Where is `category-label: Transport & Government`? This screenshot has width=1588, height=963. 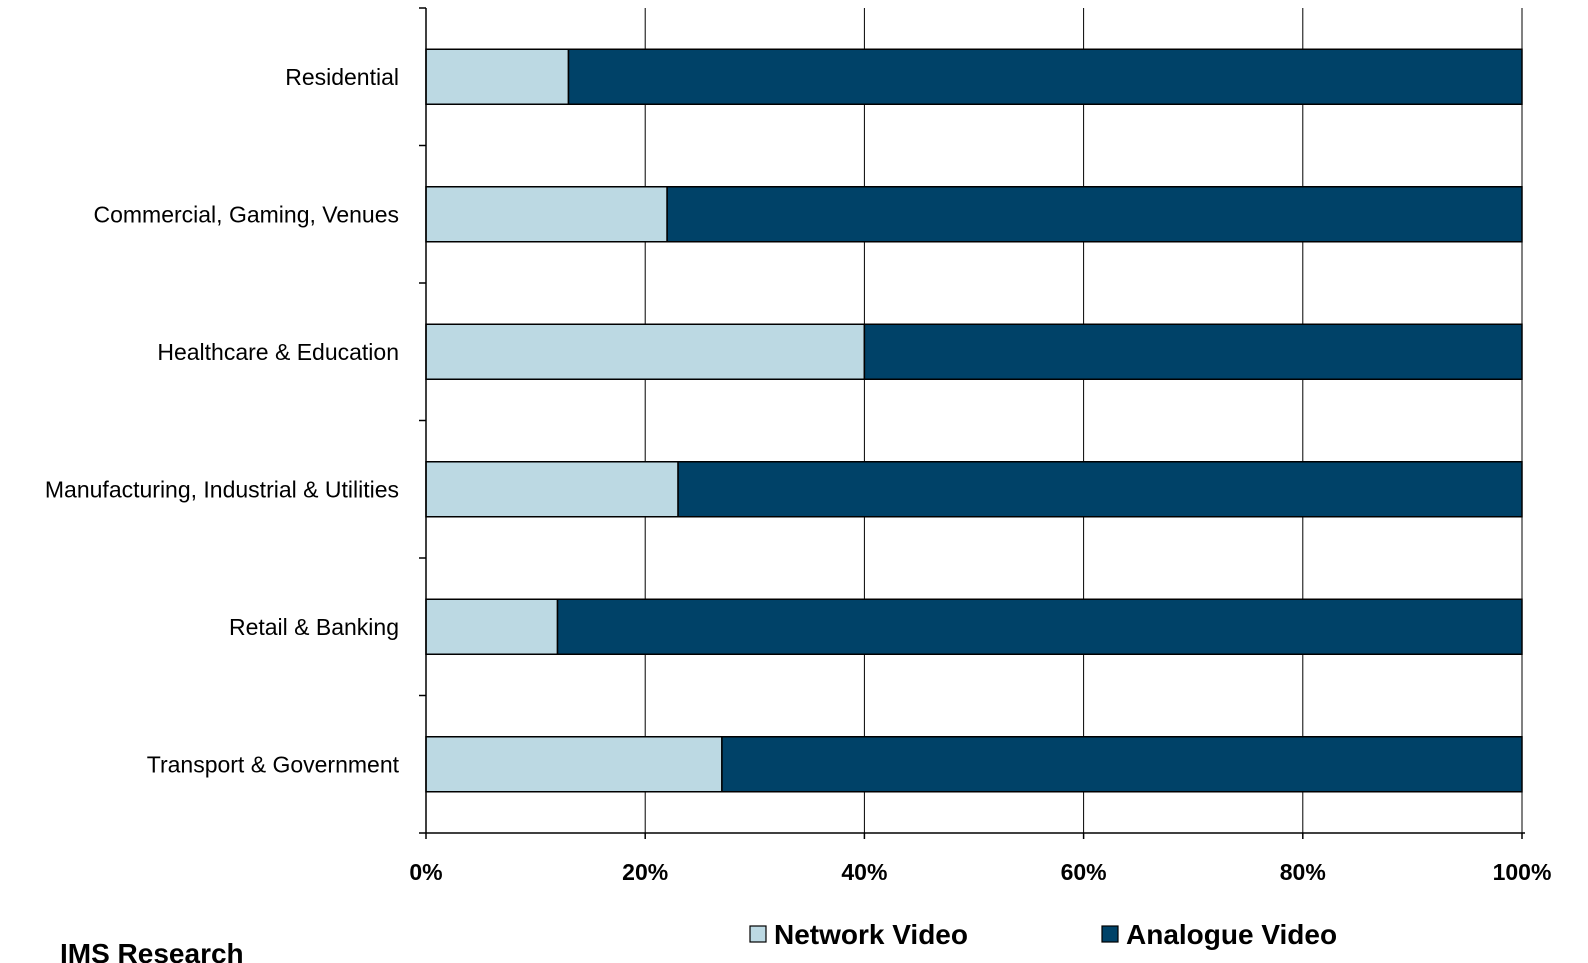 category-label: Transport & Government is located at coordinates (273, 764).